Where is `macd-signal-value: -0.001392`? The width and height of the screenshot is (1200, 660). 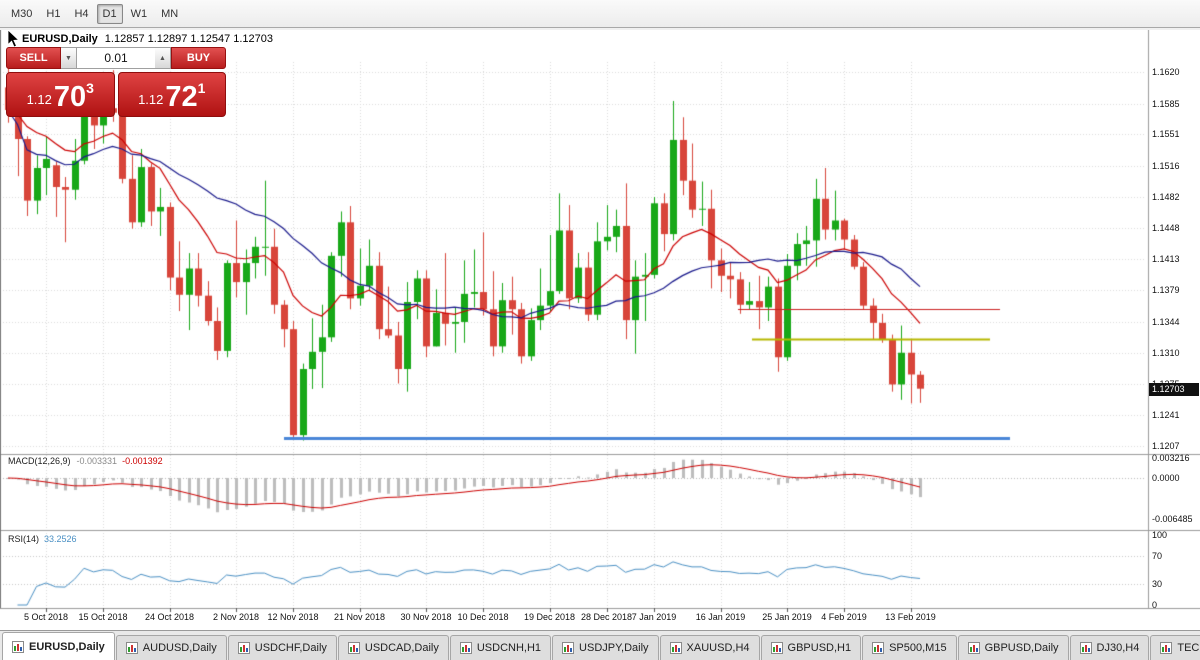
macd-signal-value: -0.001392 is located at coordinates (142, 461).